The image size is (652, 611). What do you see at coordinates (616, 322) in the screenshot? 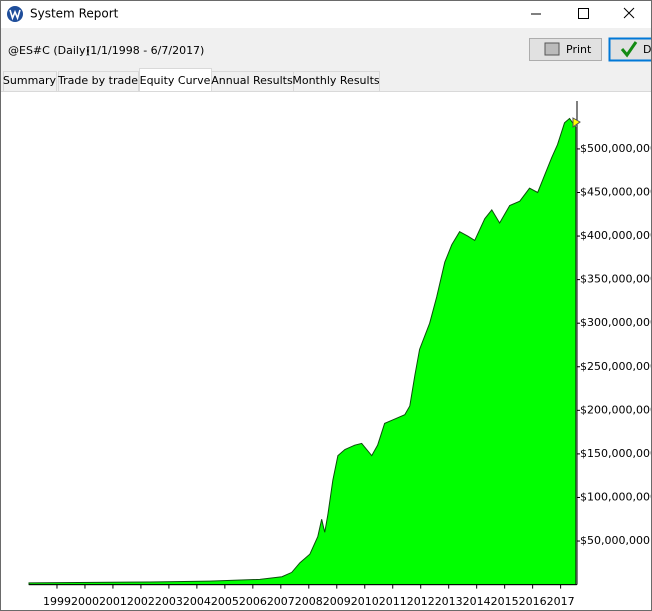
I see `y-tick-label: $300,000,000` at bounding box center [616, 322].